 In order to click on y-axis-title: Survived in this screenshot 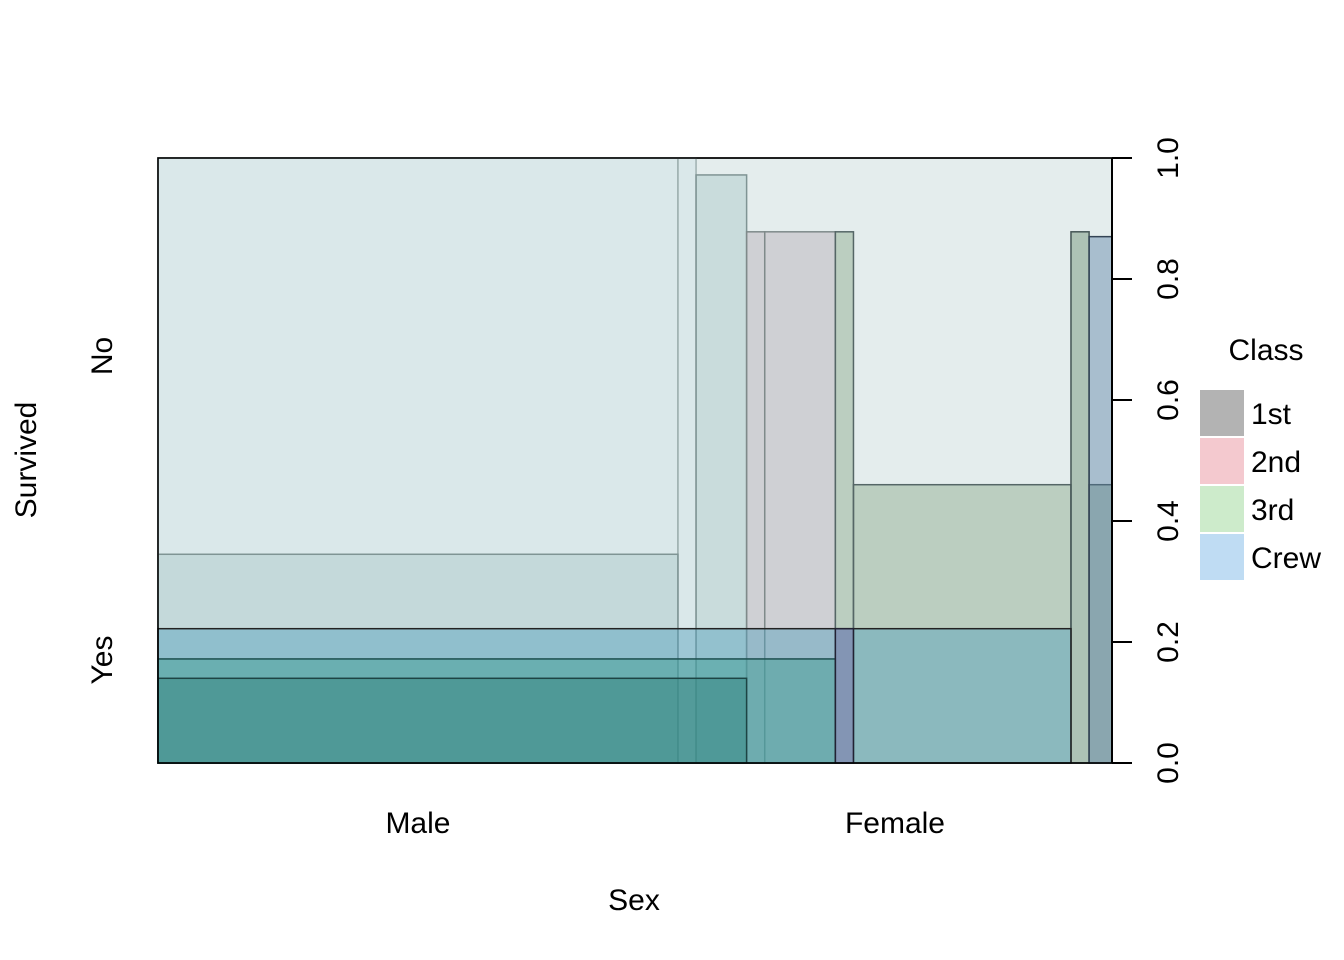, I will do `click(26, 460)`.